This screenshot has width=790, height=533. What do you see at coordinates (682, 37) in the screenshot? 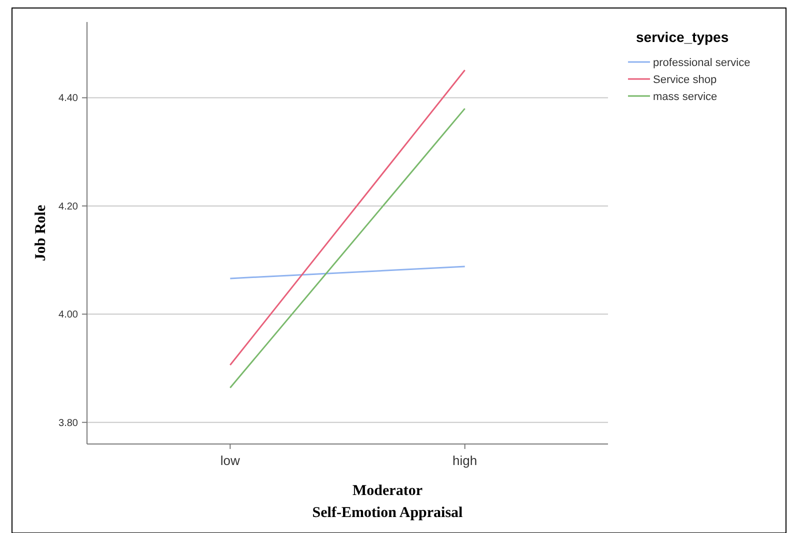
I see `legend-title: service_types` at bounding box center [682, 37].